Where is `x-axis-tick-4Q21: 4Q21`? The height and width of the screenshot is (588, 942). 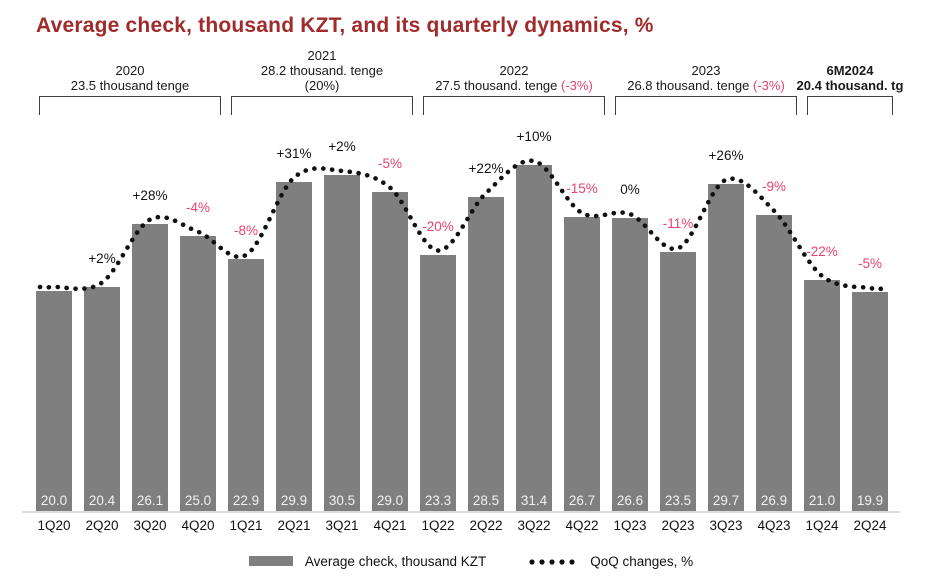
x-axis-tick-4Q21: 4Q21 is located at coordinates (390, 525).